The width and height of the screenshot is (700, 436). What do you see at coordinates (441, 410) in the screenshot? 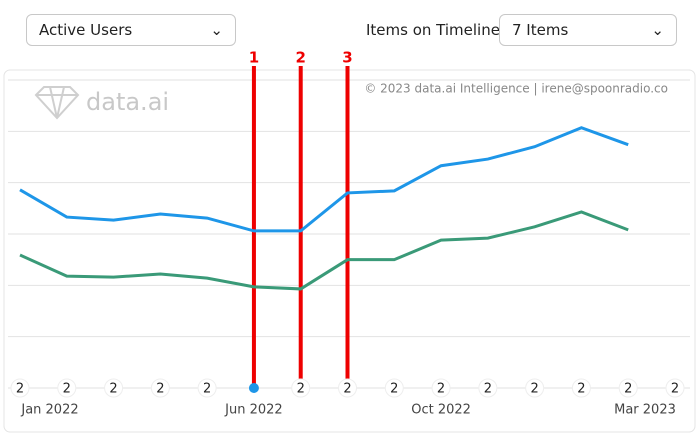
I see `x-tick-label: Oct 2022` at bounding box center [441, 410].